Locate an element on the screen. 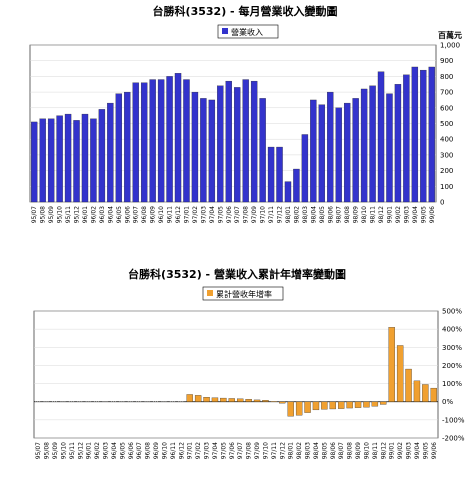 This screenshot has height=499, width=474. x-tick-label: 97/02 is located at coordinates (198, 450).